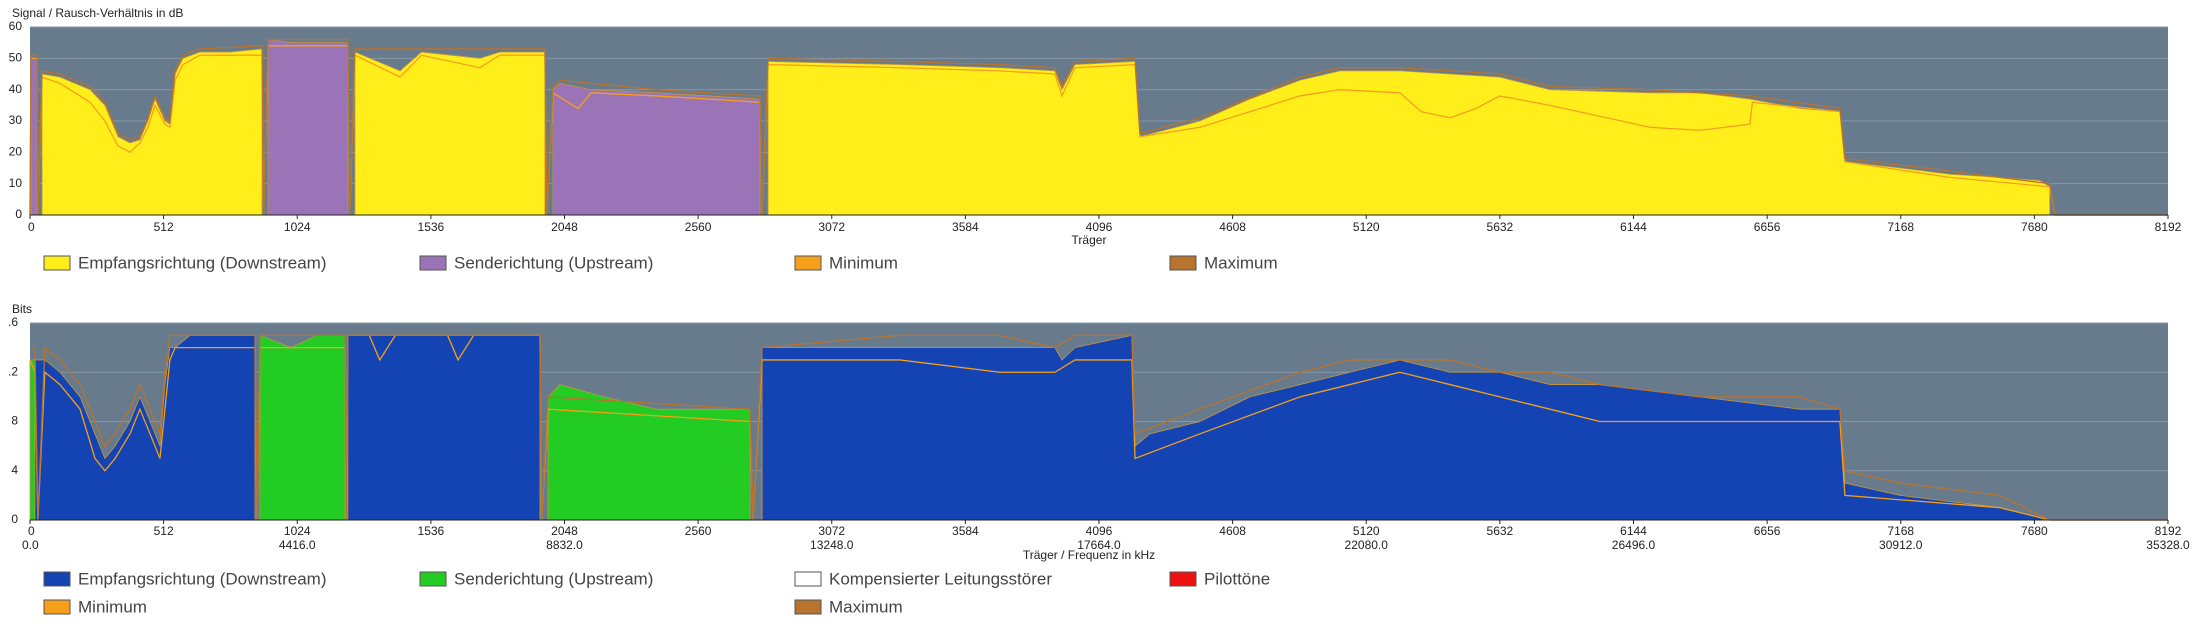  I want to click on y-tick-label: 20, so click(16, 152).